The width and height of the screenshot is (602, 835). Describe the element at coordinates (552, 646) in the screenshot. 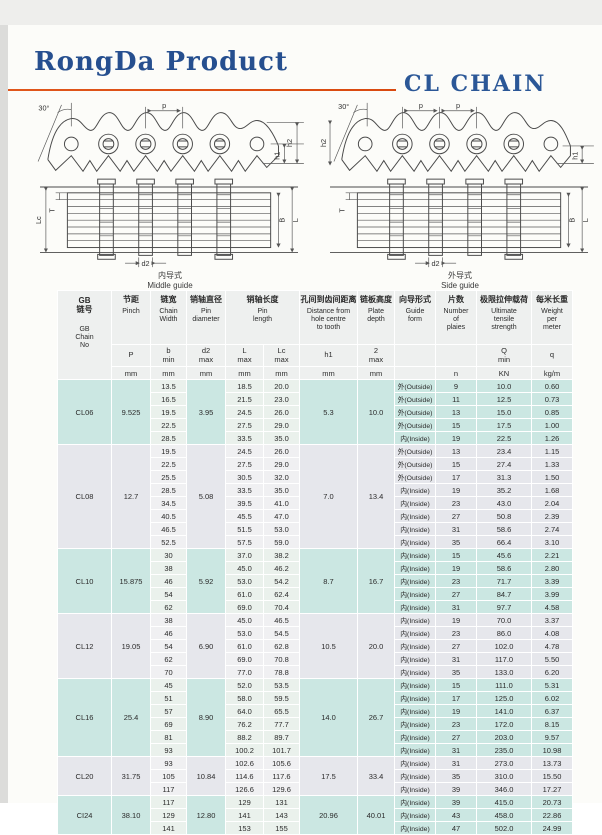

I see `weight-cell: 4.78` at that location.